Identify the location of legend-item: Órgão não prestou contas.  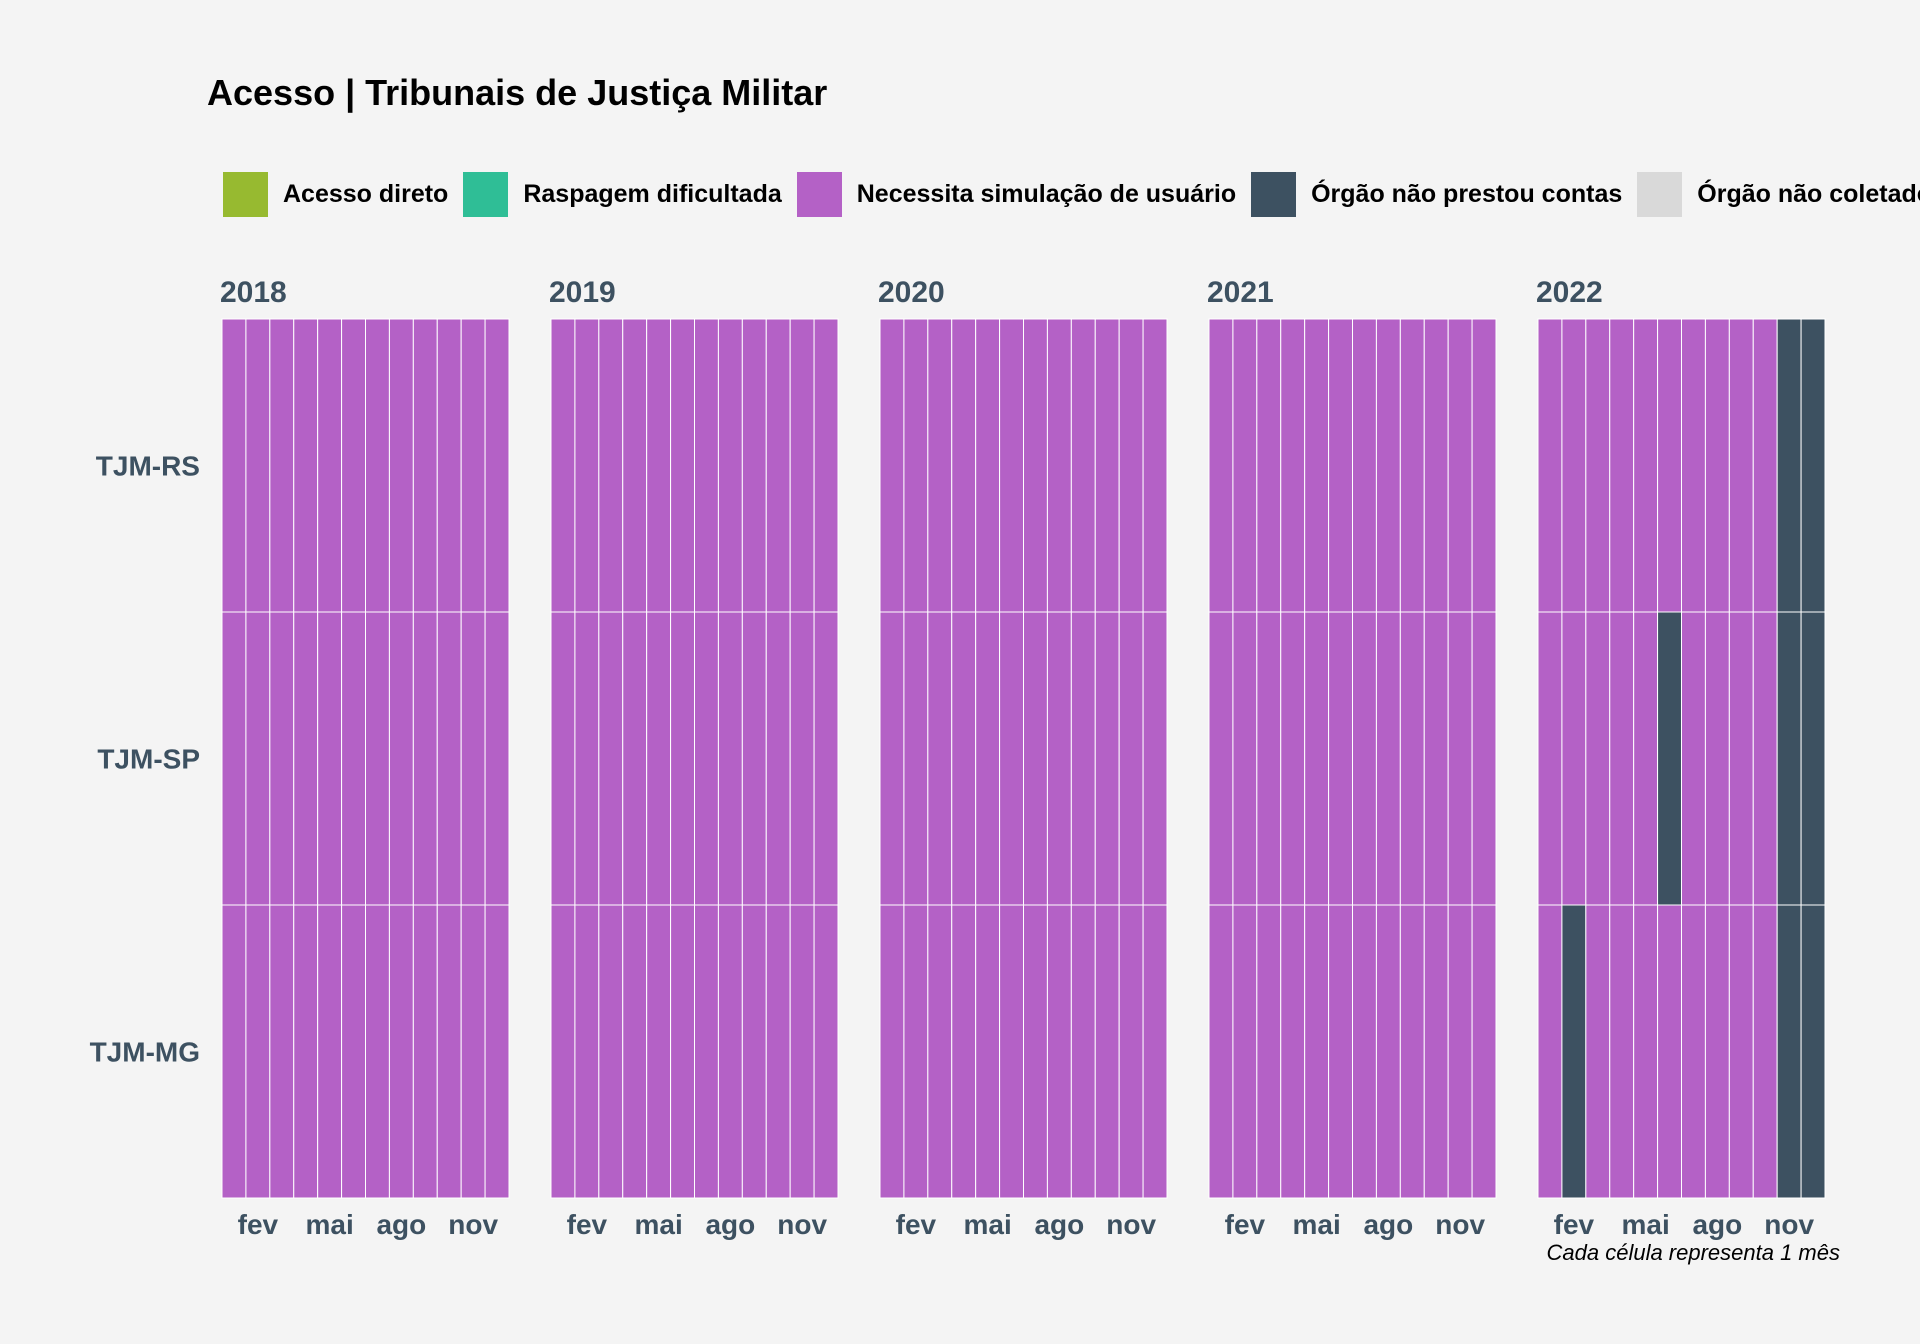
(1444, 194).